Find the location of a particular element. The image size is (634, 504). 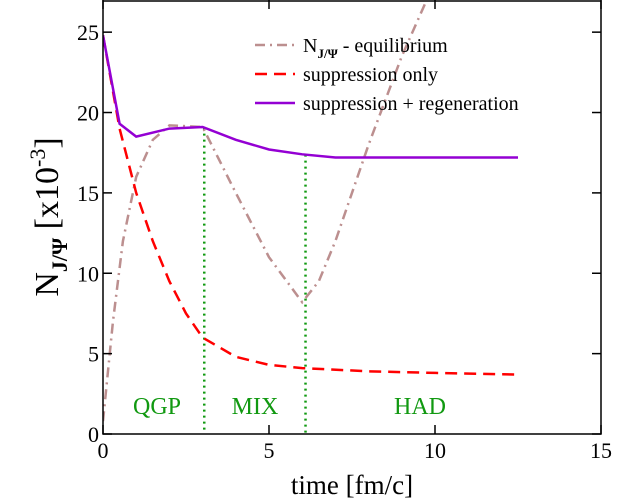

legend-label: suppression + regeneration is located at coordinates (411, 104).